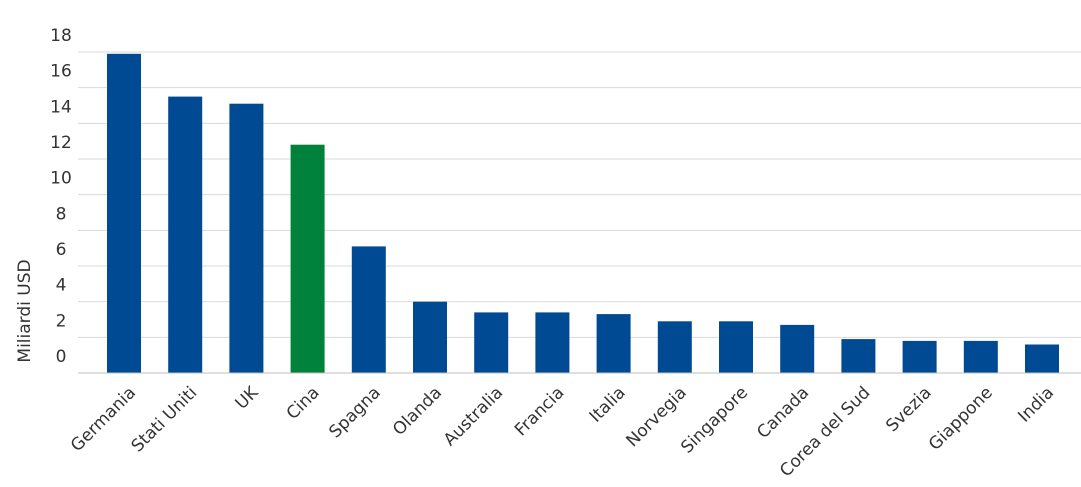 The image size is (1081, 487). What do you see at coordinates (354, 412) in the screenshot?
I see `x-category-label: Spagna` at bounding box center [354, 412].